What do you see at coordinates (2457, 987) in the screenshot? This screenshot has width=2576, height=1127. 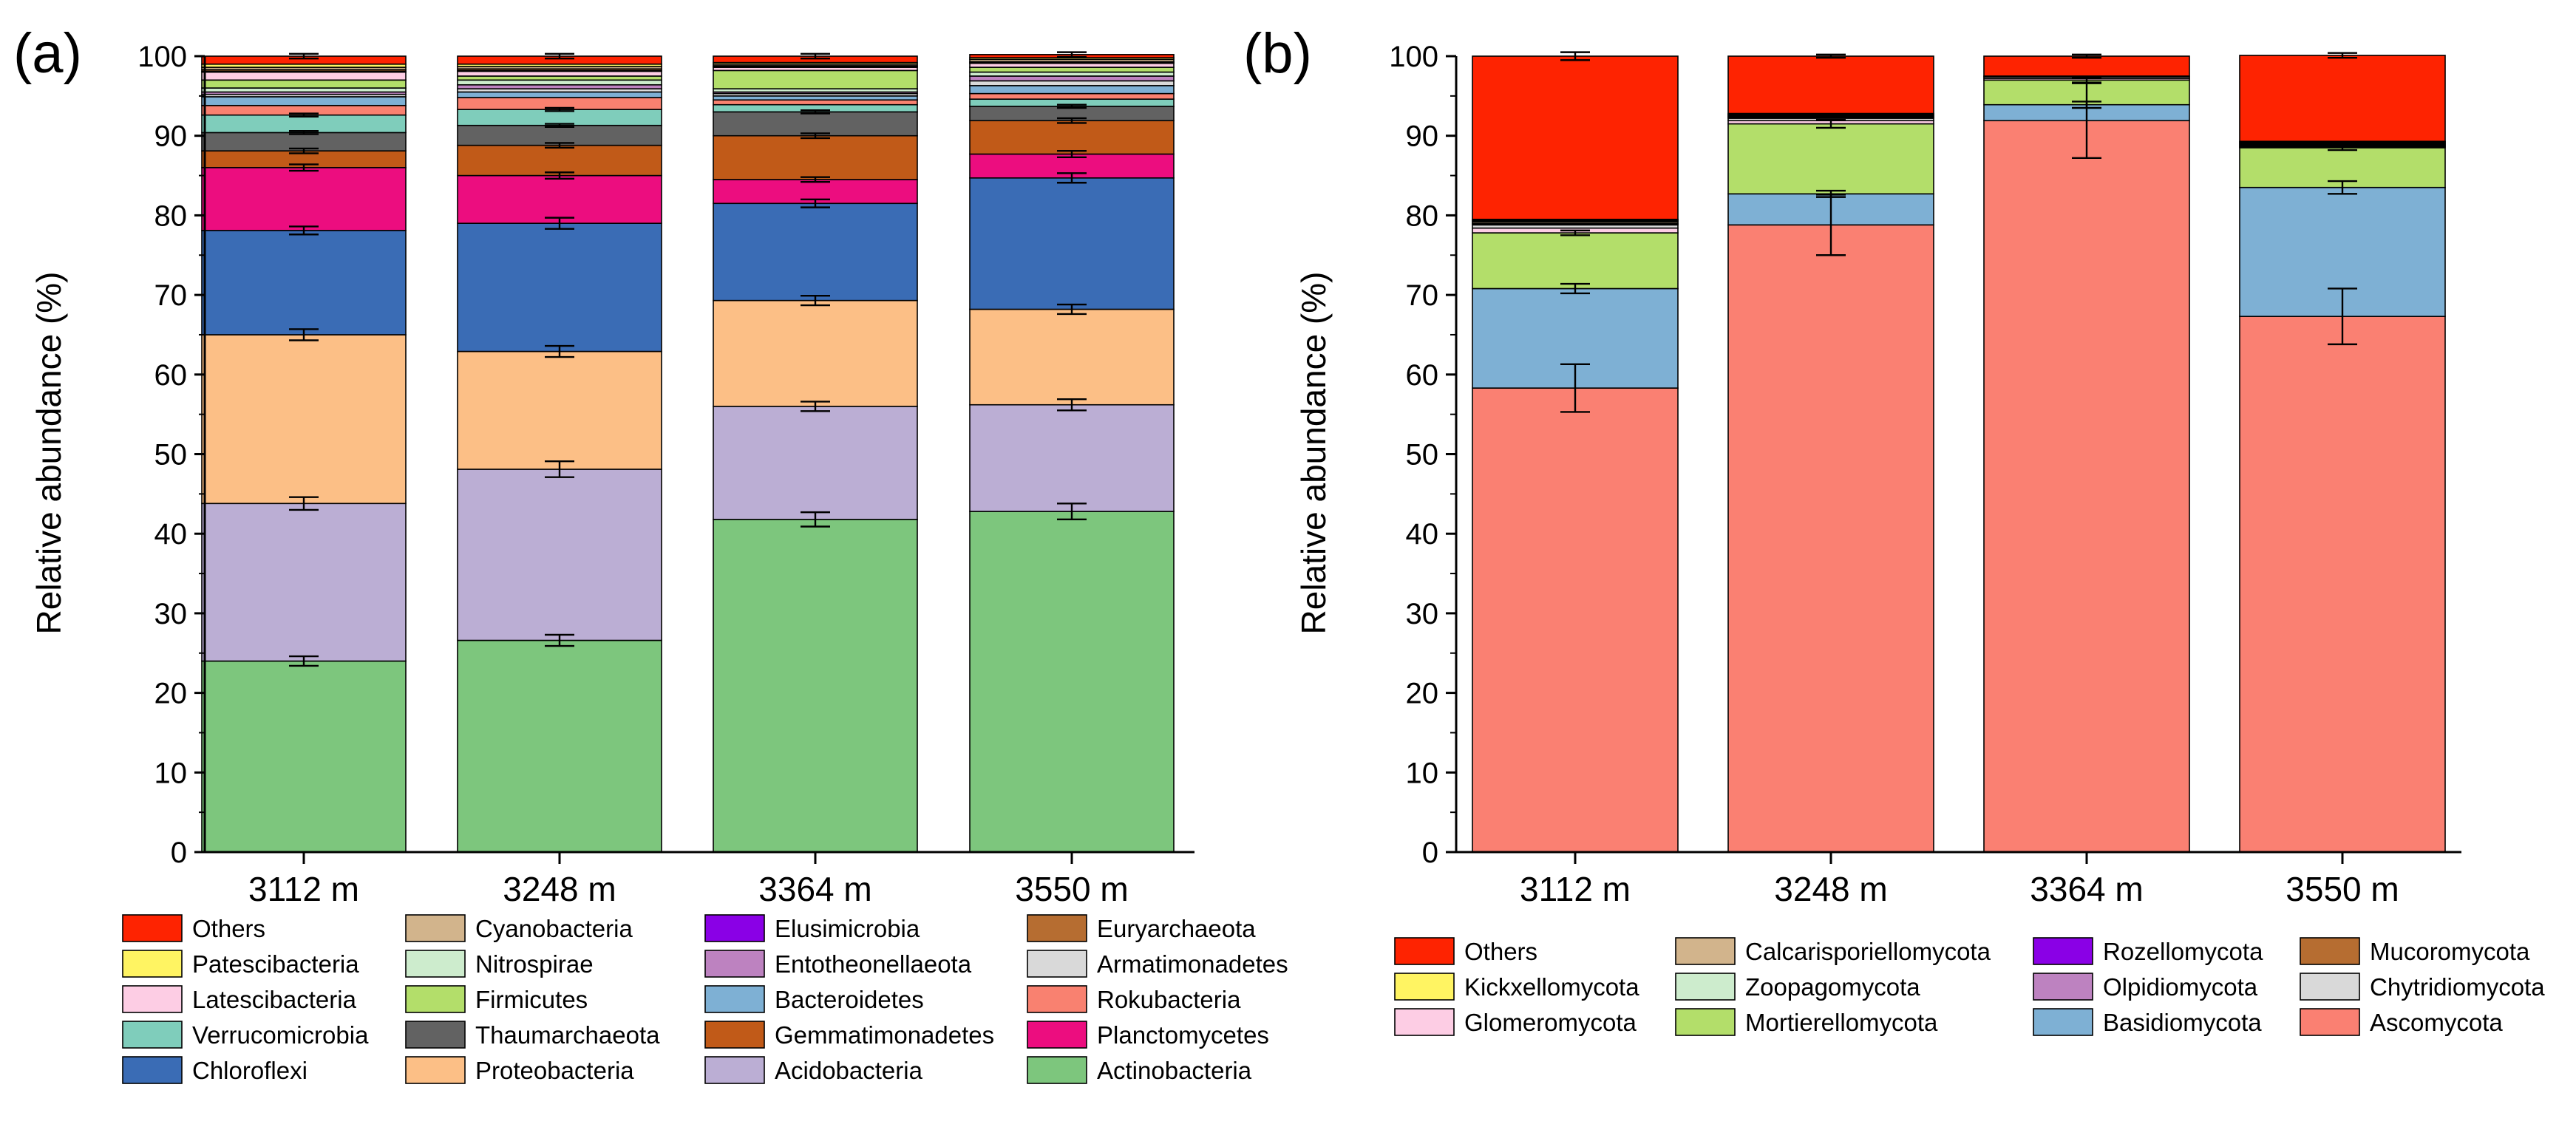 I see `legend-label: Chytridiomycota` at bounding box center [2457, 987].